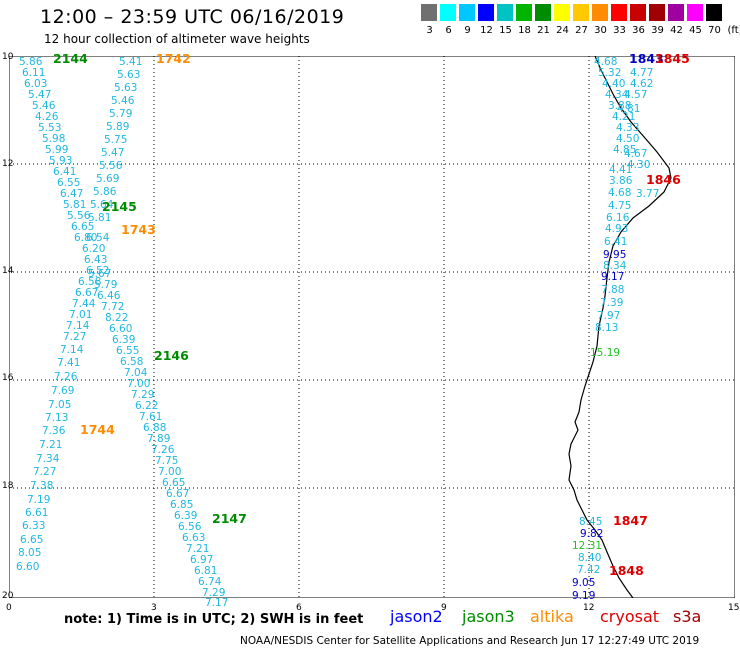  Describe the element at coordinates (147, 406) in the screenshot. I see `wave-height-value: 6.22` at that location.